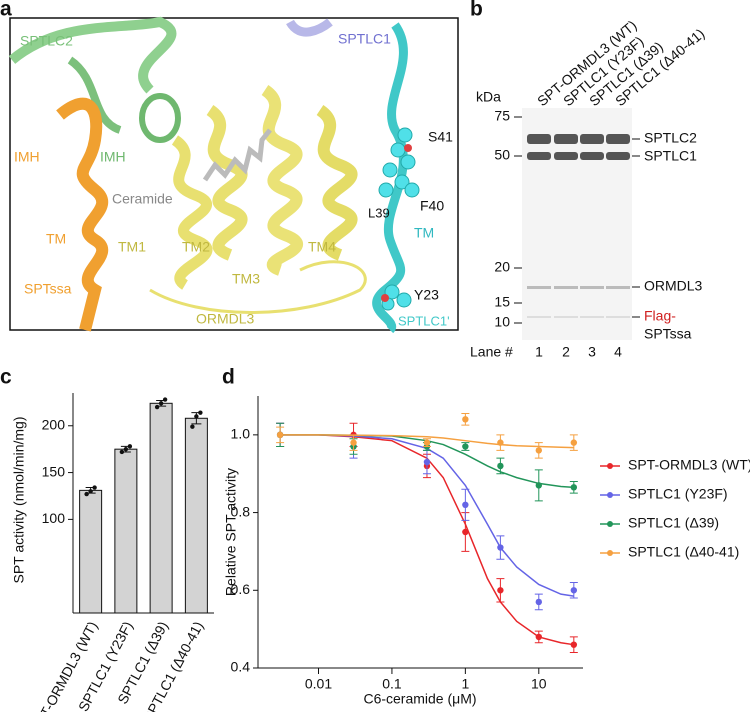  I want to click on legend-label: SPTLC1 (Δ39), so click(673, 523).